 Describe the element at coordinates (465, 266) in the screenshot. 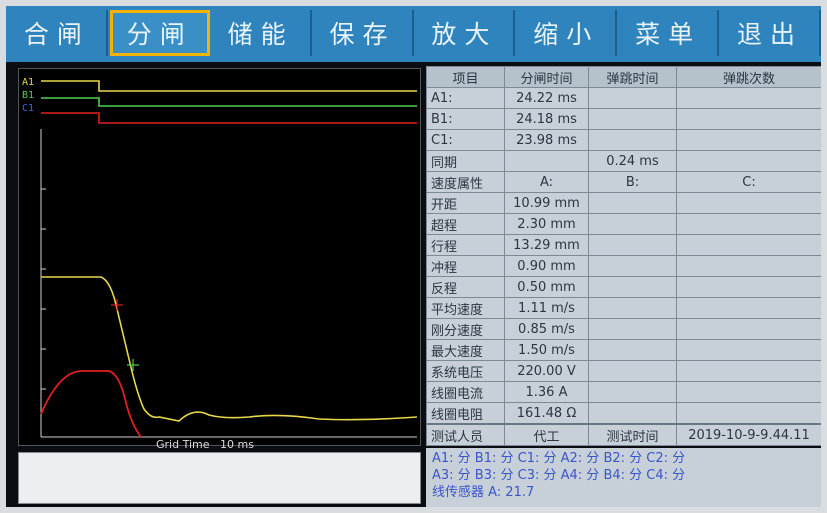

I see `table-cell: 冲程` at that location.